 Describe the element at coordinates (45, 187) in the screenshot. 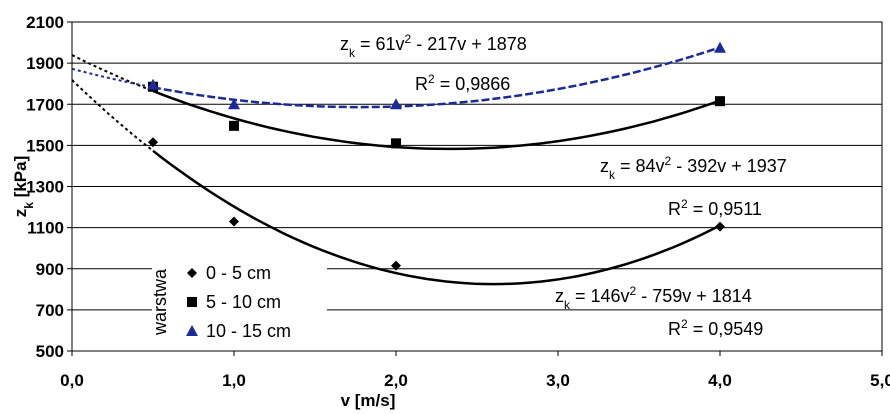

I see `y-tick-label: 1300` at that location.